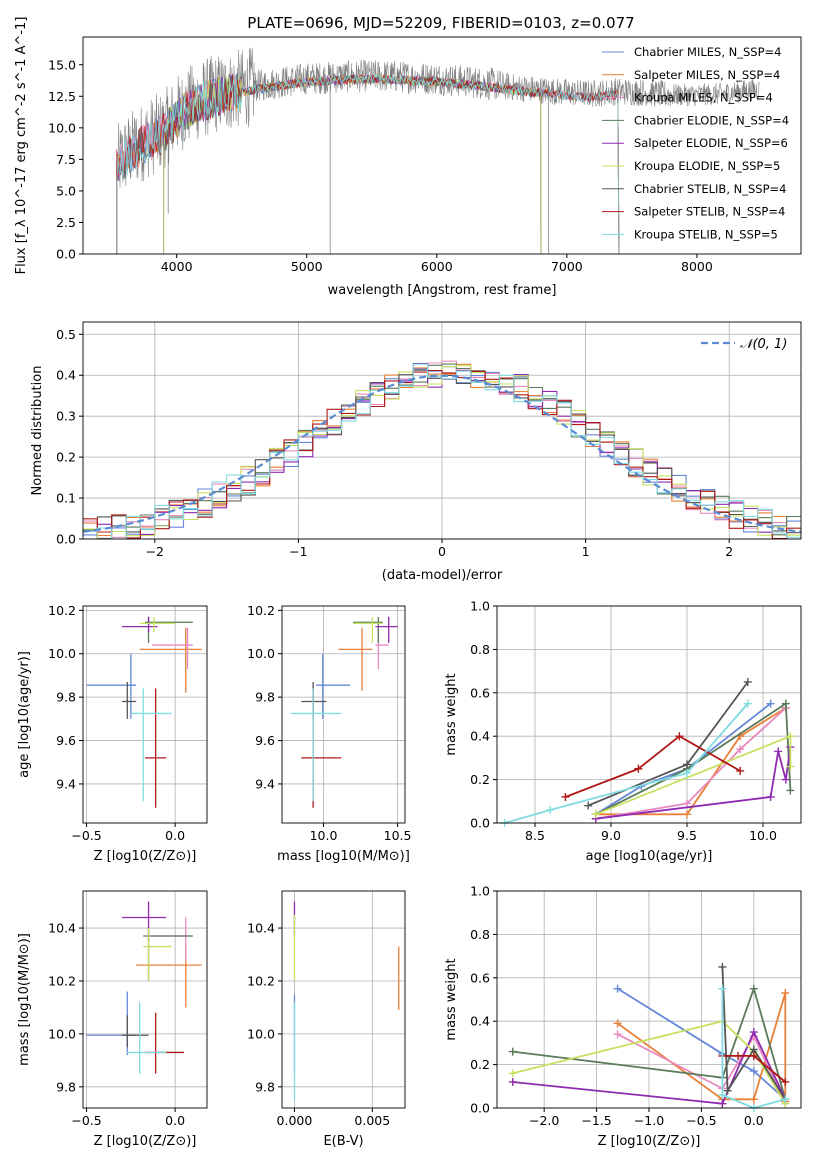 The height and width of the screenshot is (1170, 819). Describe the element at coordinates (711, 120) in the screenshot. I see `legend-label: Chabrier ELODIE, N_SSP=4` at that location.